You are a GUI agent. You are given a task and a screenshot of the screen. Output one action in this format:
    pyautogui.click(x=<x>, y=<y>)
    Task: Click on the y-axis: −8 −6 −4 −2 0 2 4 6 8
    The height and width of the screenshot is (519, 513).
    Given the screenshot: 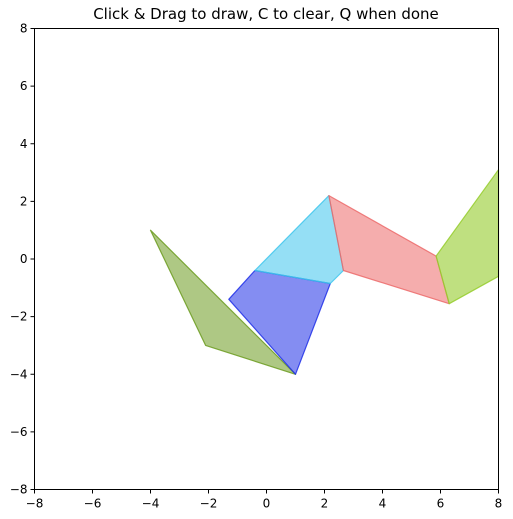 What is the action you would take?
    pyautogui.click(x=22, y=259)
    